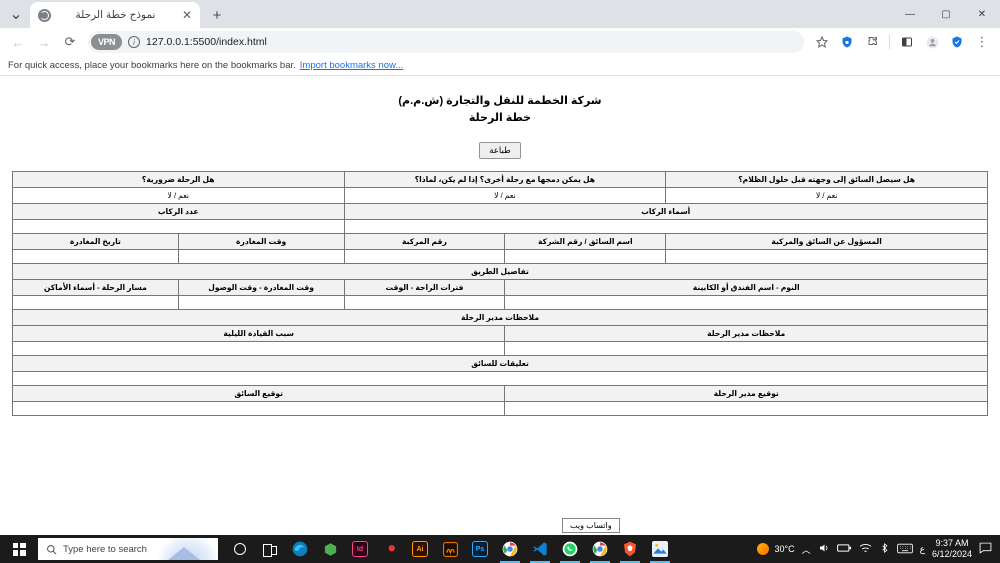  I want to click on vscode-icon, so click(540, 549).